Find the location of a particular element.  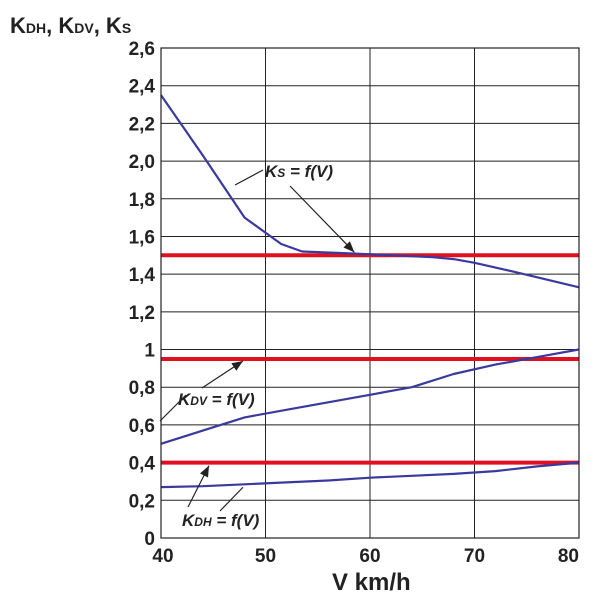

y-tick-label: 0 is located at coordinates (149, 539).